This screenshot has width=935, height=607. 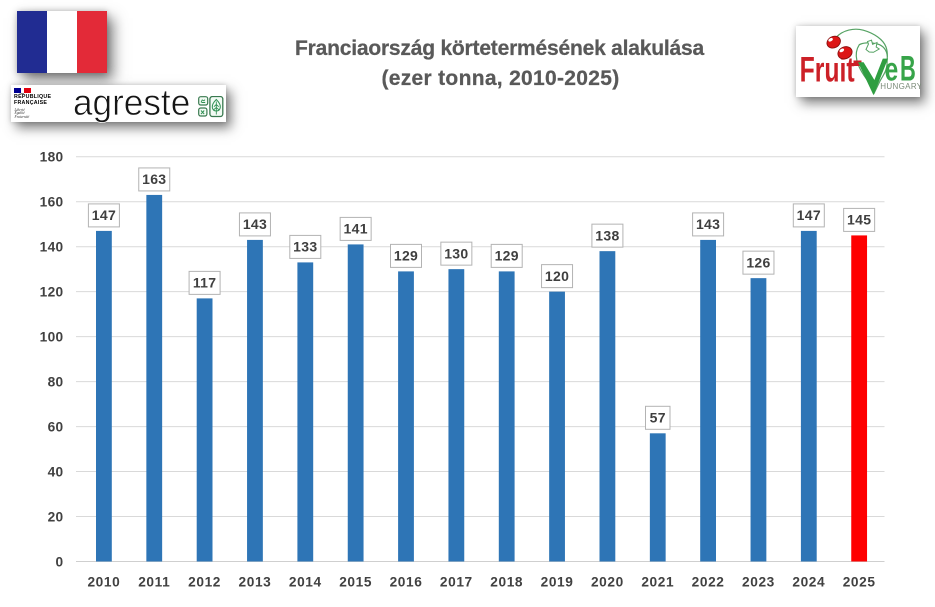 I want to click on svg-text: 2019, so click(x=557, y=582).